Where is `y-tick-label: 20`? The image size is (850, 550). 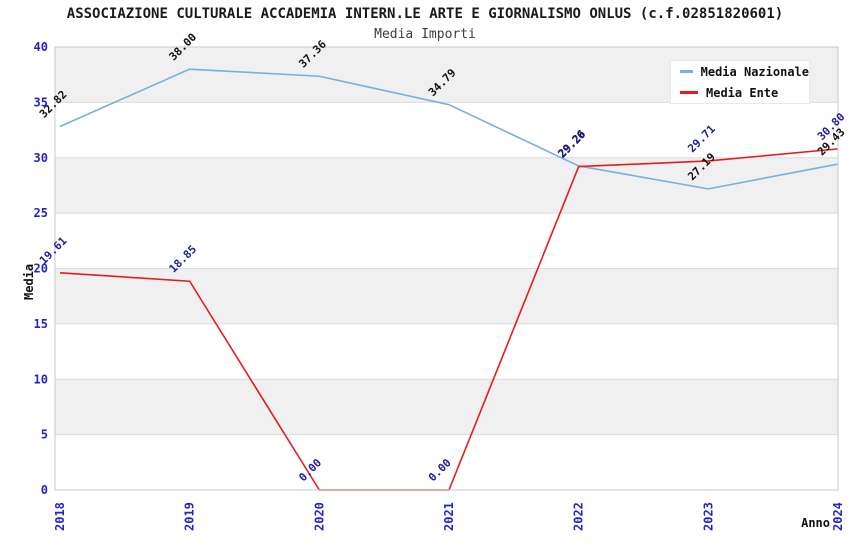
y-tick-label: 20 is located at coordinates (41, 269).